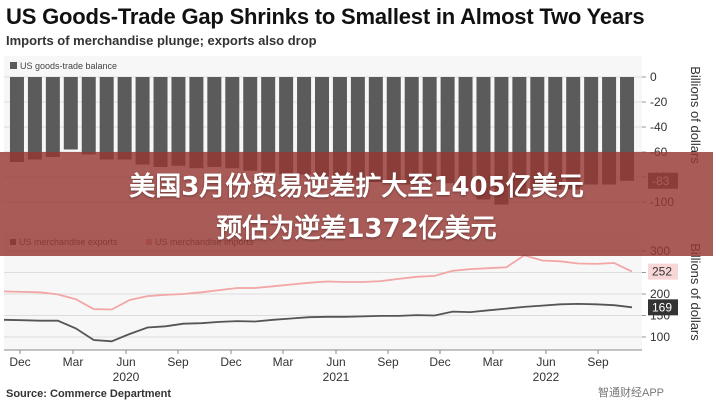 This screenshot has height=410, width=713. Describe the element at coordinates (659, 102) in the screenshot. I see `bar-ytick-label: -20` at that location.